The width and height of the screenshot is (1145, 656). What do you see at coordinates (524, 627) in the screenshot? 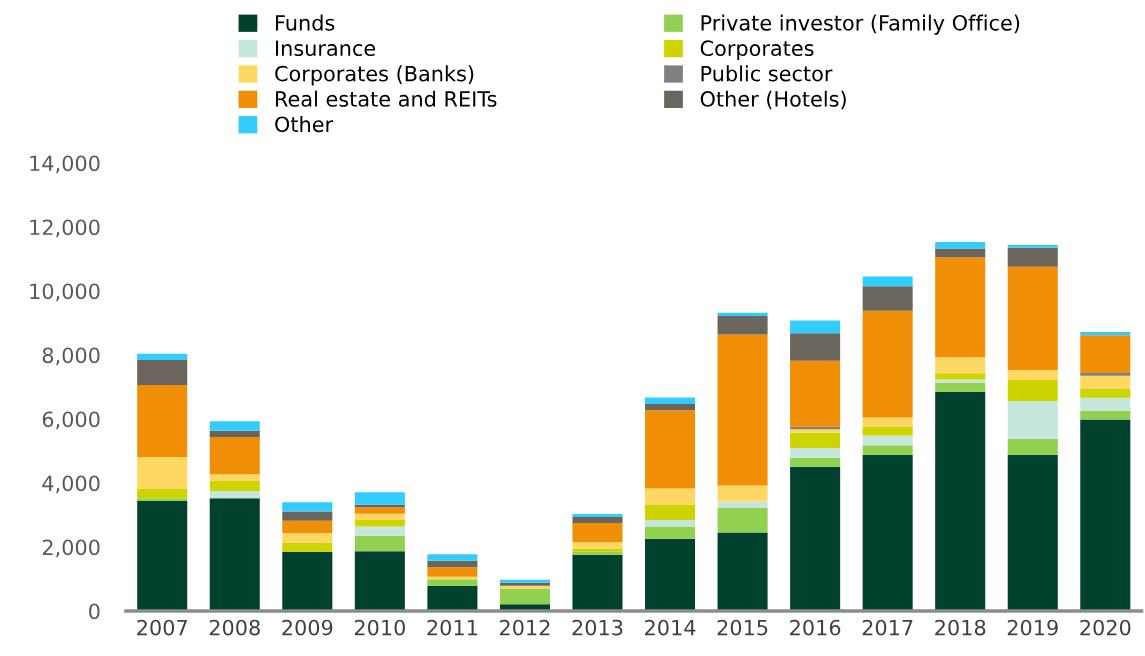
I see `x-tick-label: 2012` at bounding box center [524, 627].